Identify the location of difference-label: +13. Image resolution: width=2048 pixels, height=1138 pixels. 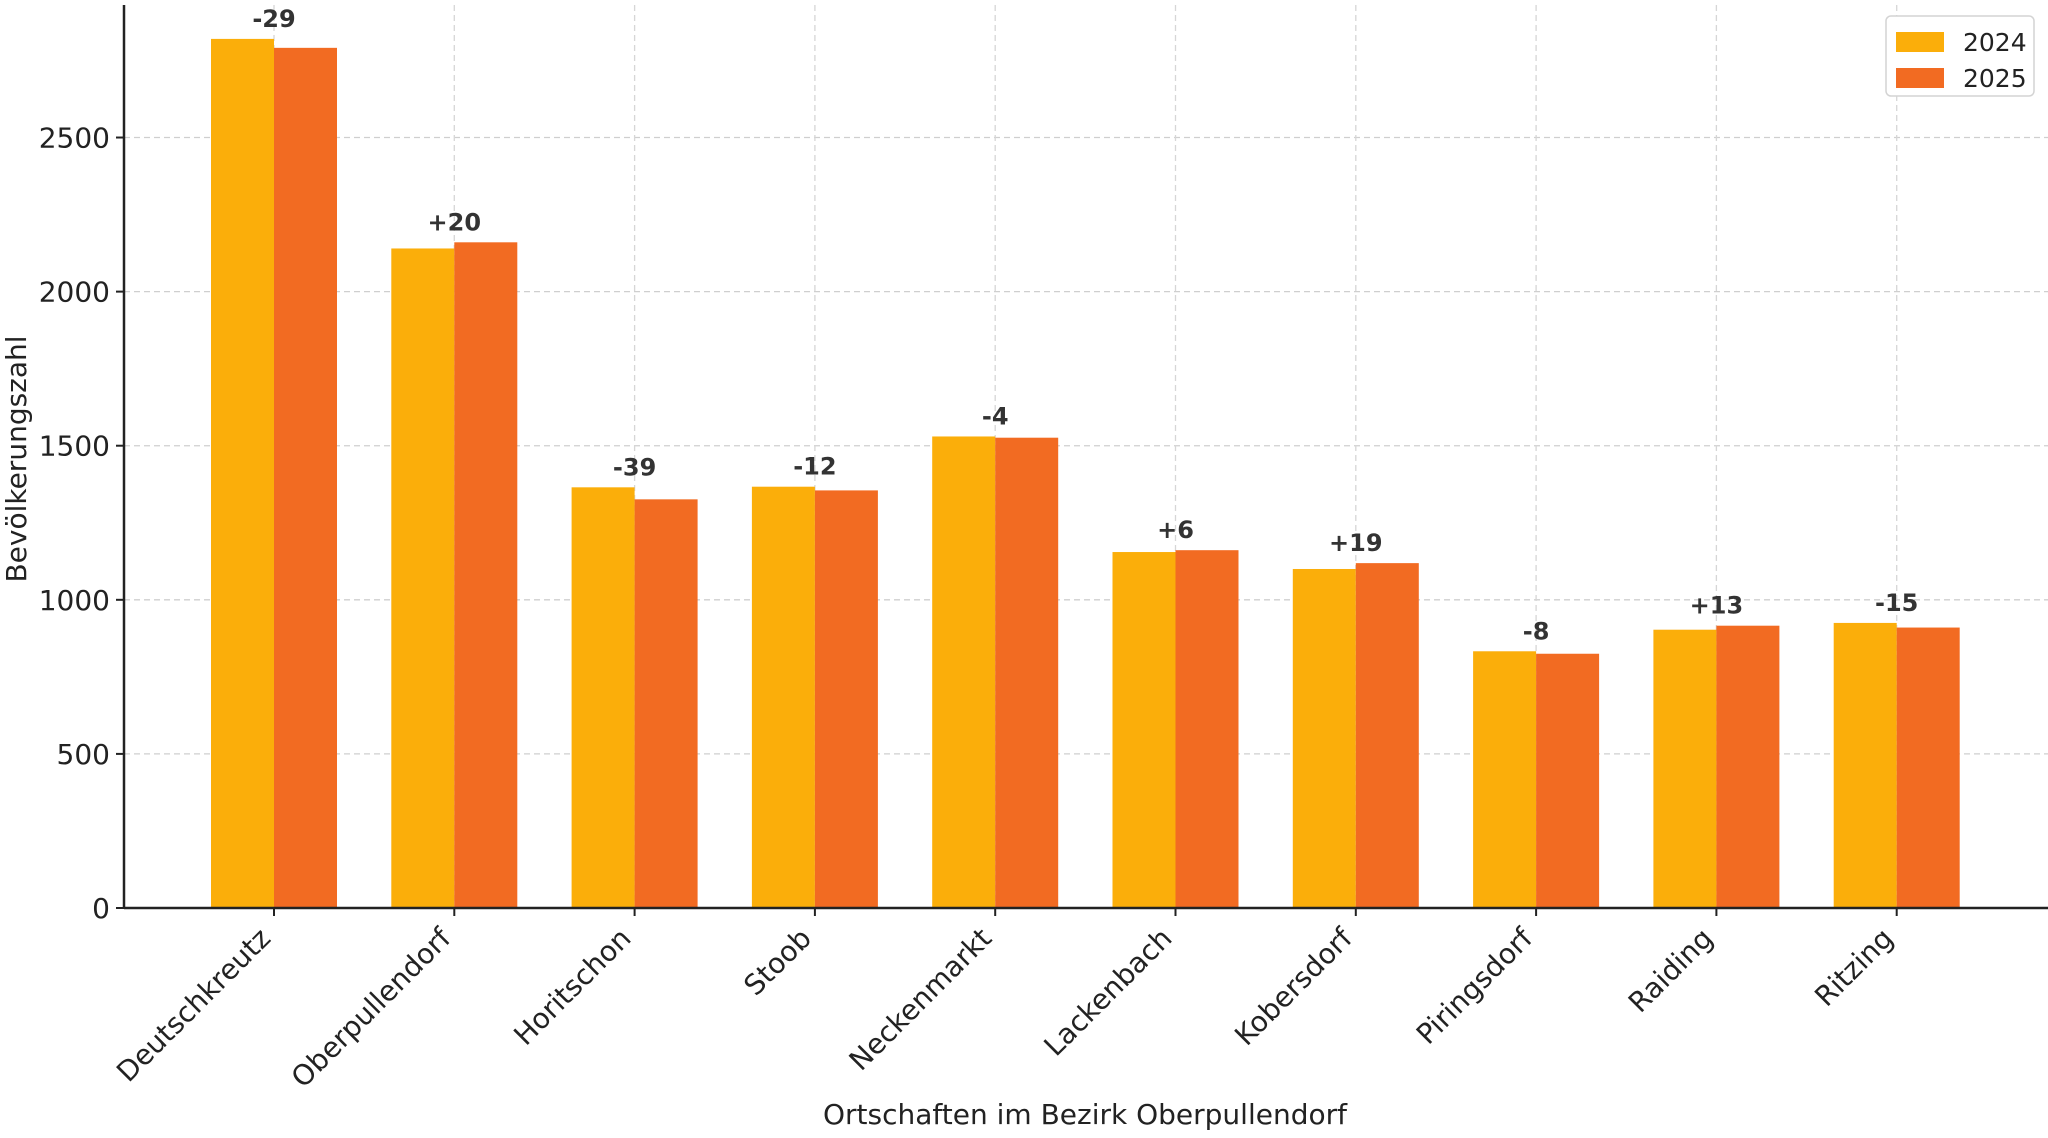
(1717, 606).